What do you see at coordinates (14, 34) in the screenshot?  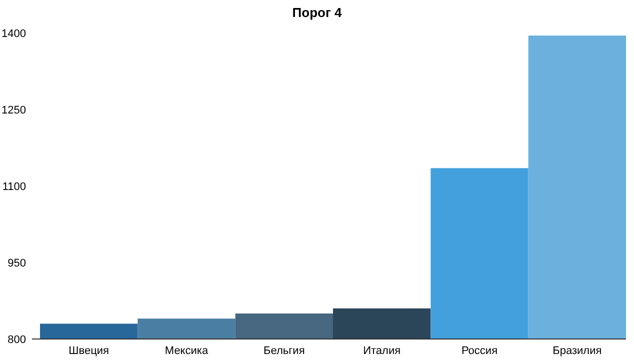 I see `y-tick-label: 1400` at bounding box center [14, 34].